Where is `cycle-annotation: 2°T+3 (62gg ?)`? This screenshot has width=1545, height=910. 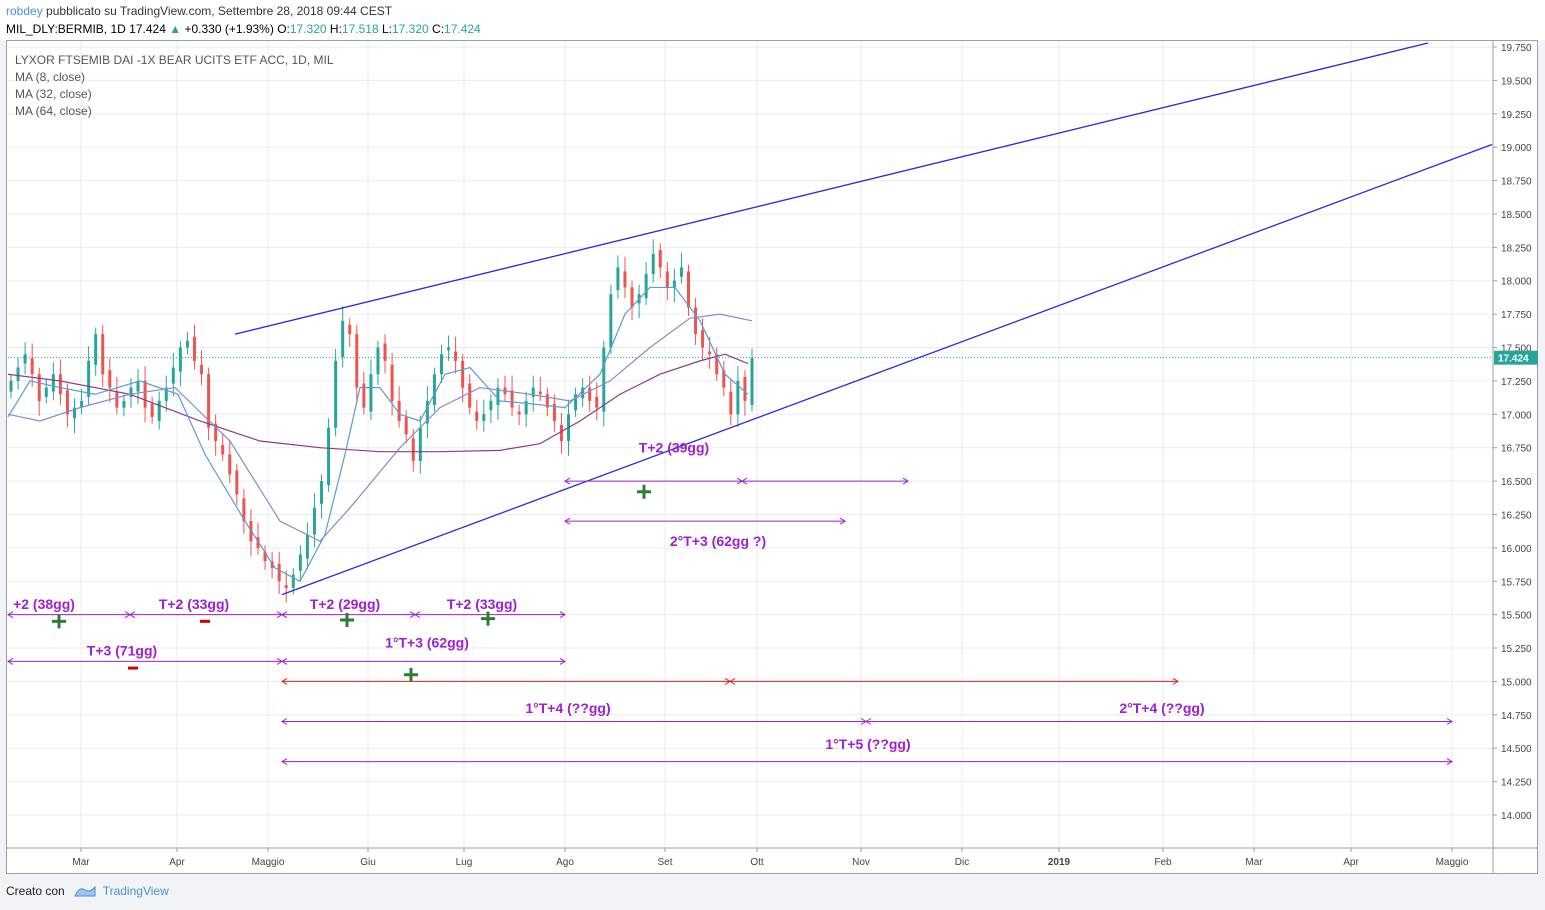 cycle-annotation: 2°T+3 (62gg ?) is located at coordinates (718, 541).